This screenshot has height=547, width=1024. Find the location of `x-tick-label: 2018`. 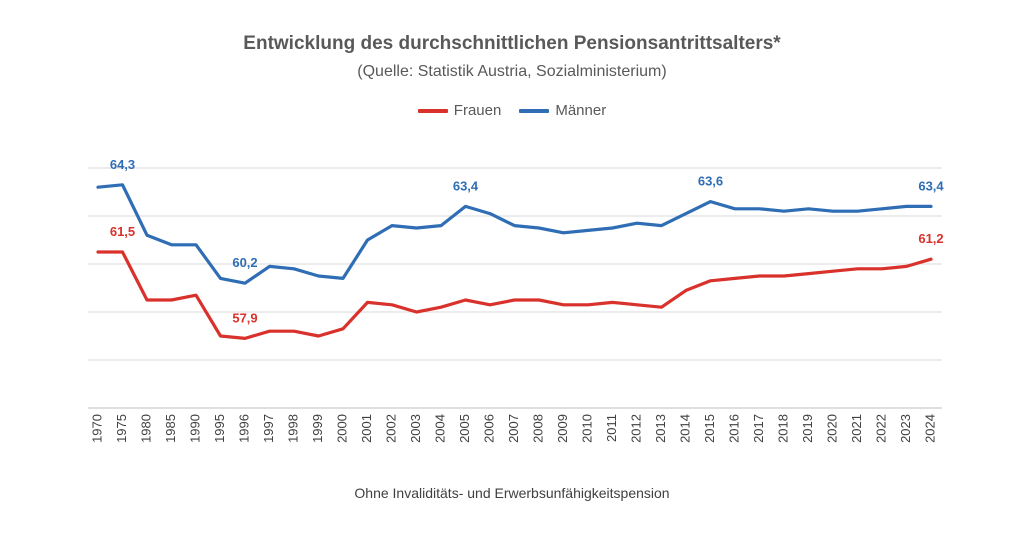

x-tick-label: 2018 is located at coordinates (782, 428).